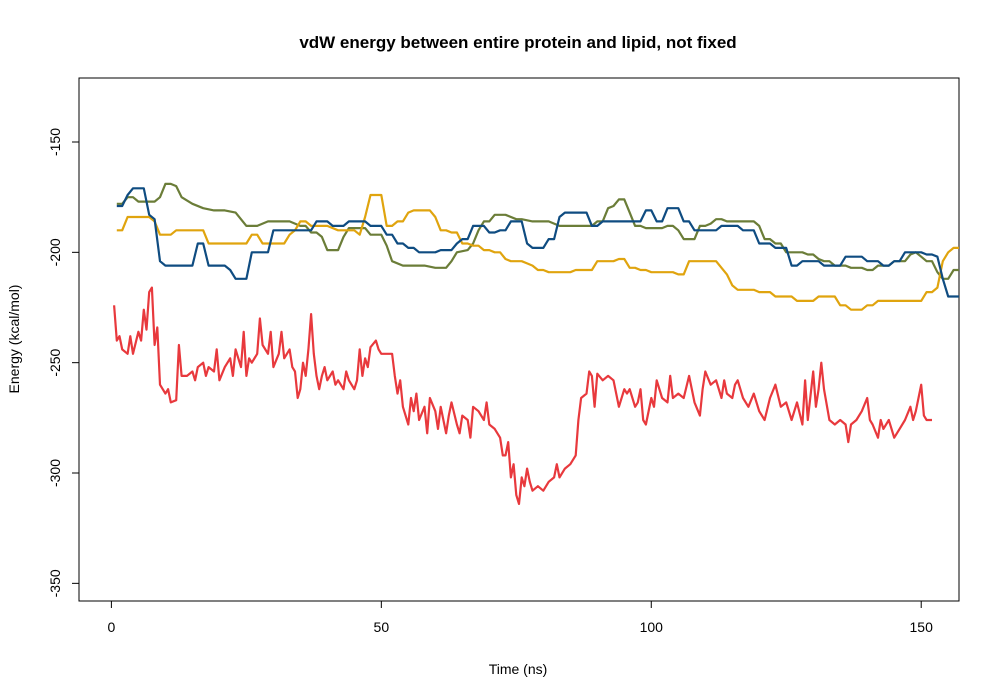  I want to click on x-tick-label: 150, so click(922, 627).